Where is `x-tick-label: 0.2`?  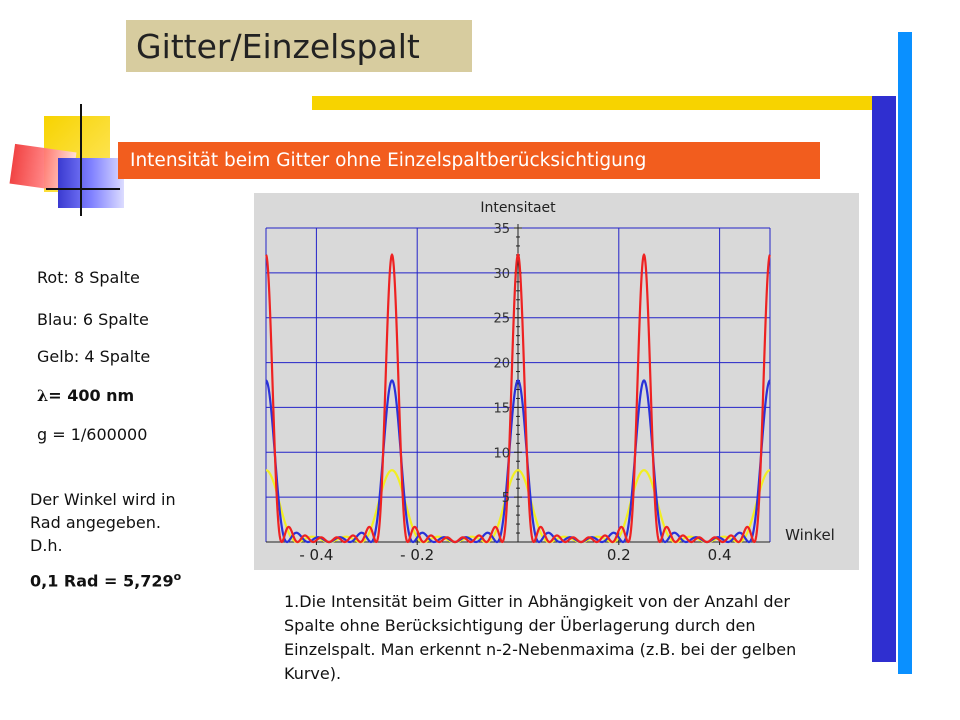 x-tick-label: 0.2 is located at coordinates (619, 555).